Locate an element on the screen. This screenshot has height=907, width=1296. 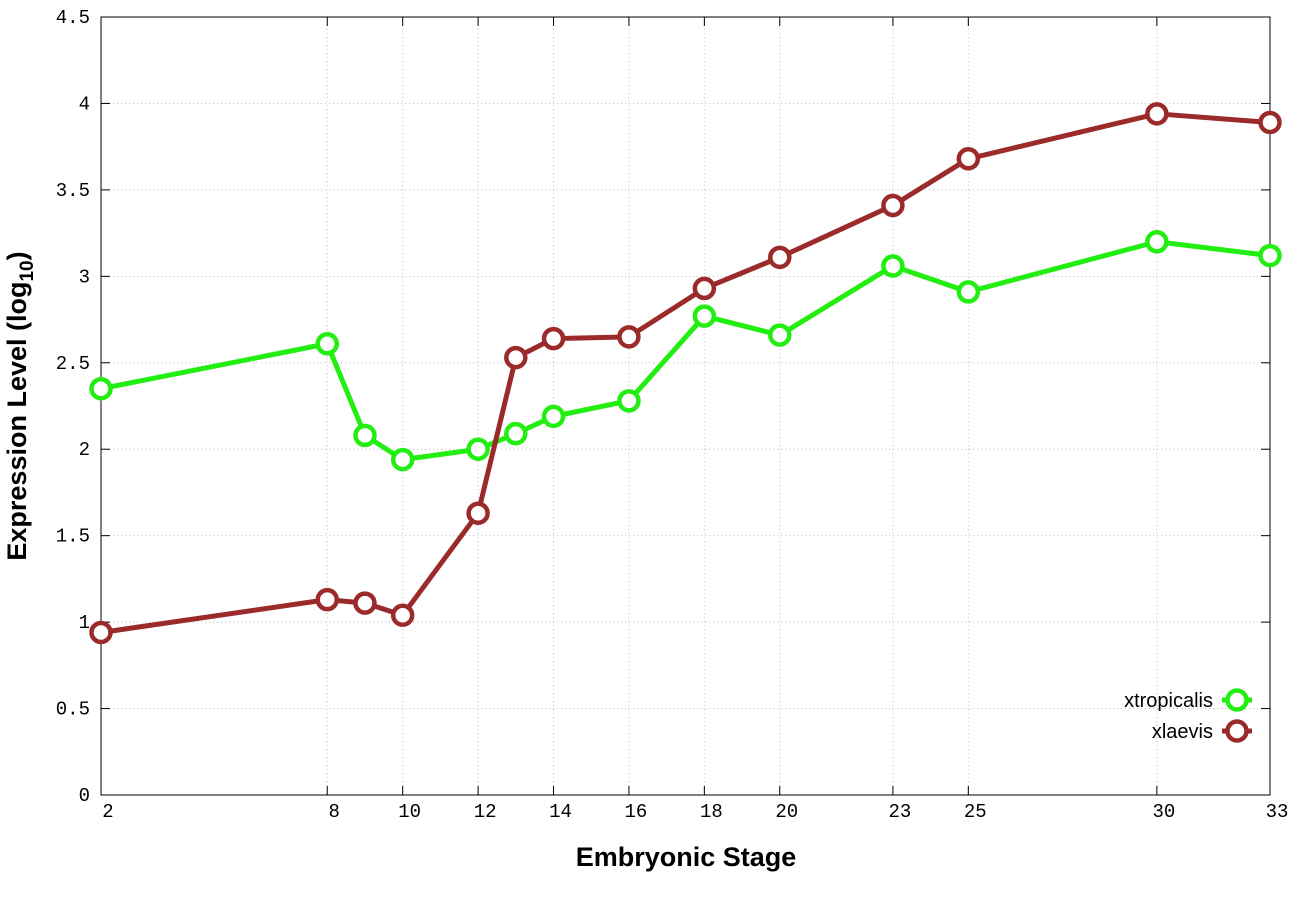
x-tick-label: 25 is located at coordinates (975, 812).